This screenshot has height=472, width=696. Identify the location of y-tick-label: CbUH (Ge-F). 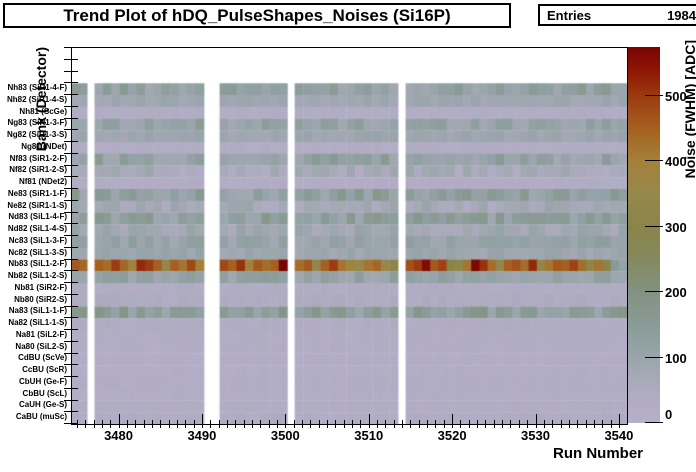
(43, 381).